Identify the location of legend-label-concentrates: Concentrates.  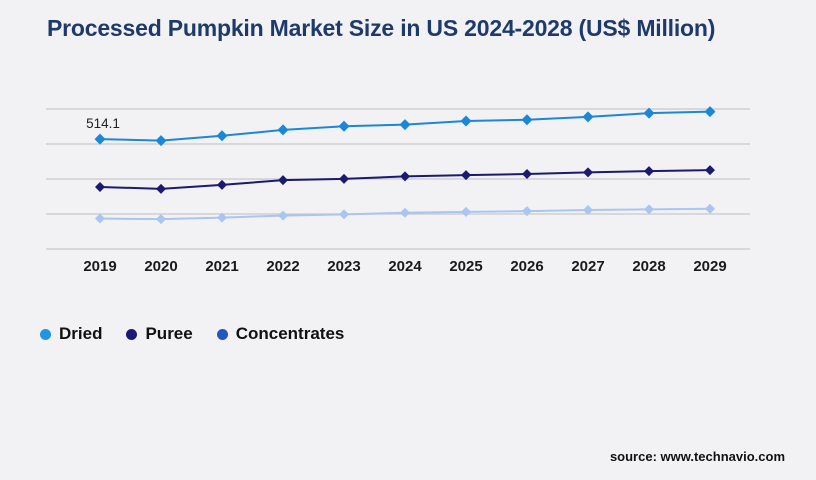
(290, 333).